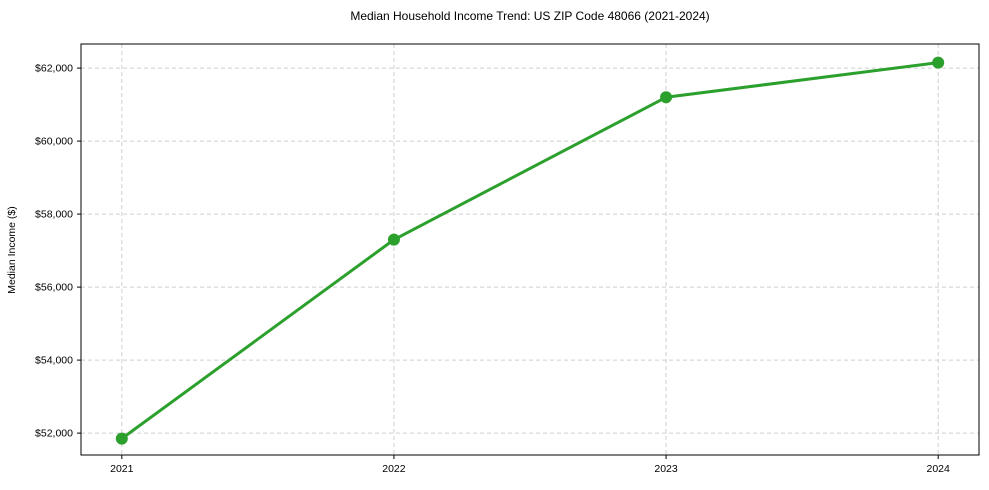  What do you see at coordinates (54, 215) in the screenshot?
I see `y-tick-label: $58,000` at bounding box center [54, 215].